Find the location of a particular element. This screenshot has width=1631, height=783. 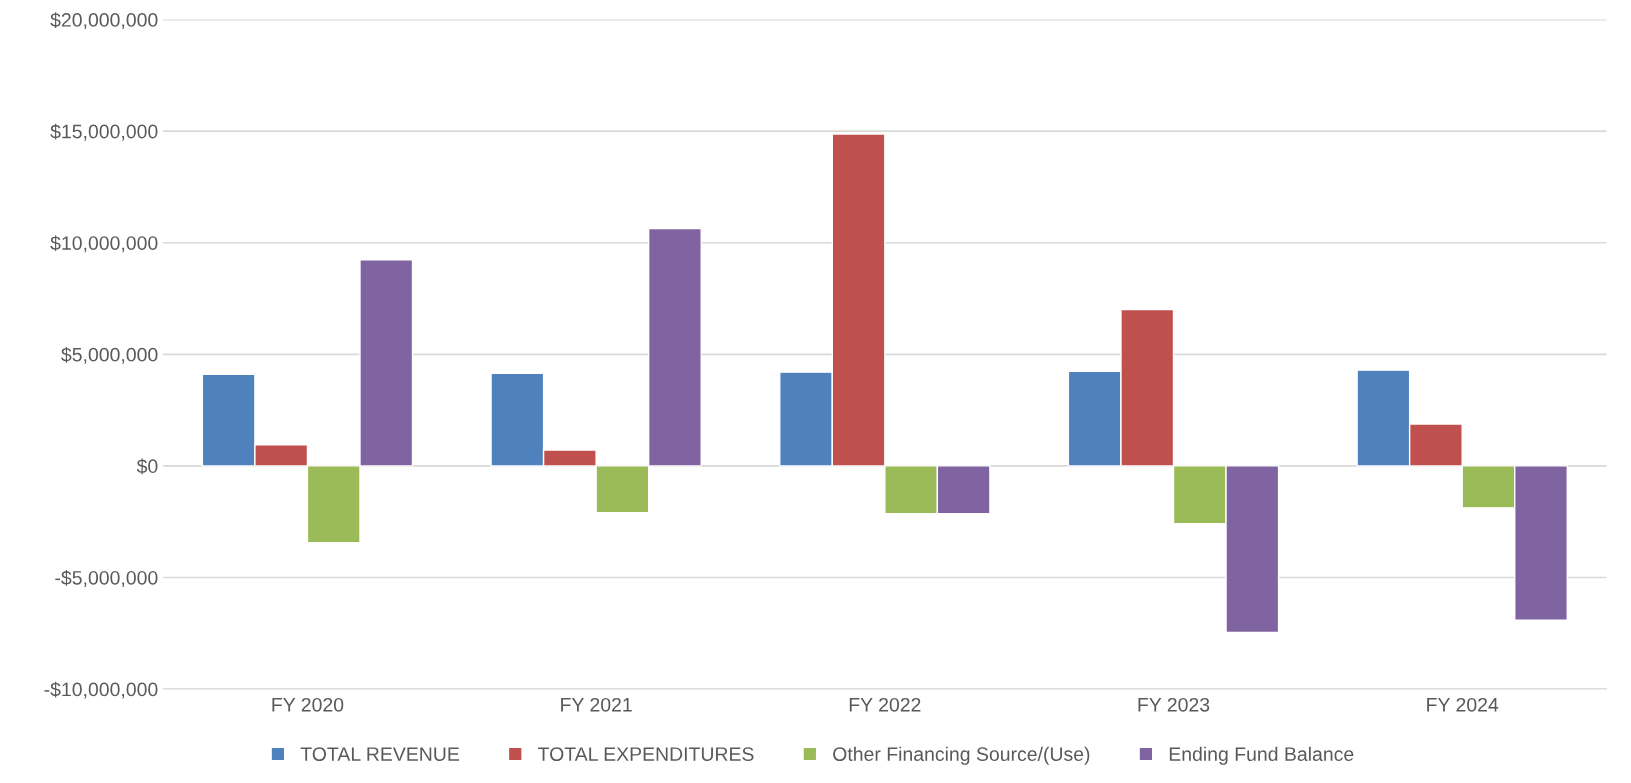

legend-label: Ending Fund Balance is located at coordinates (1261, 755).